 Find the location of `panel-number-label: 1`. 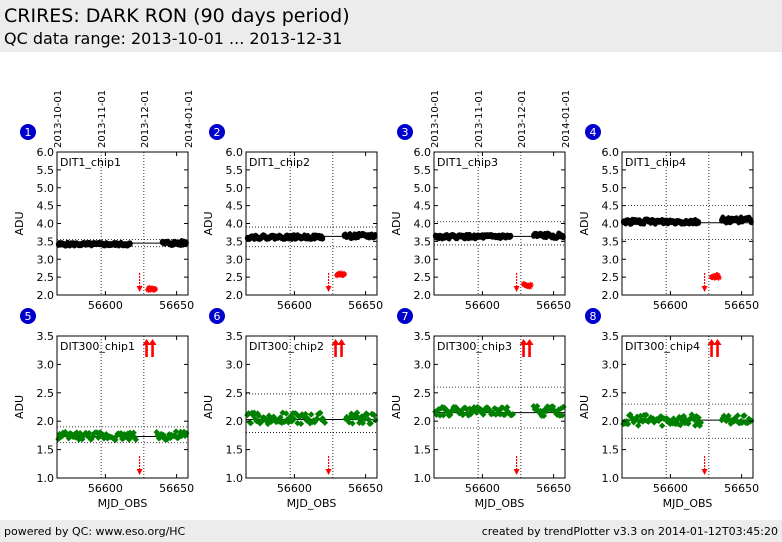

panel-number-label: 1 is located at coordinates (28, 132).